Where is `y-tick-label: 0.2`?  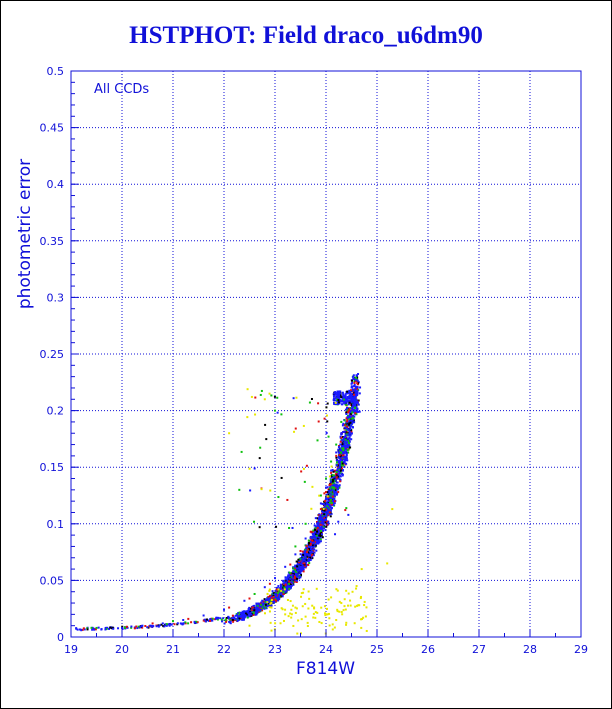 y-tick-label: 0.2 is located at coordinates (56, 411).